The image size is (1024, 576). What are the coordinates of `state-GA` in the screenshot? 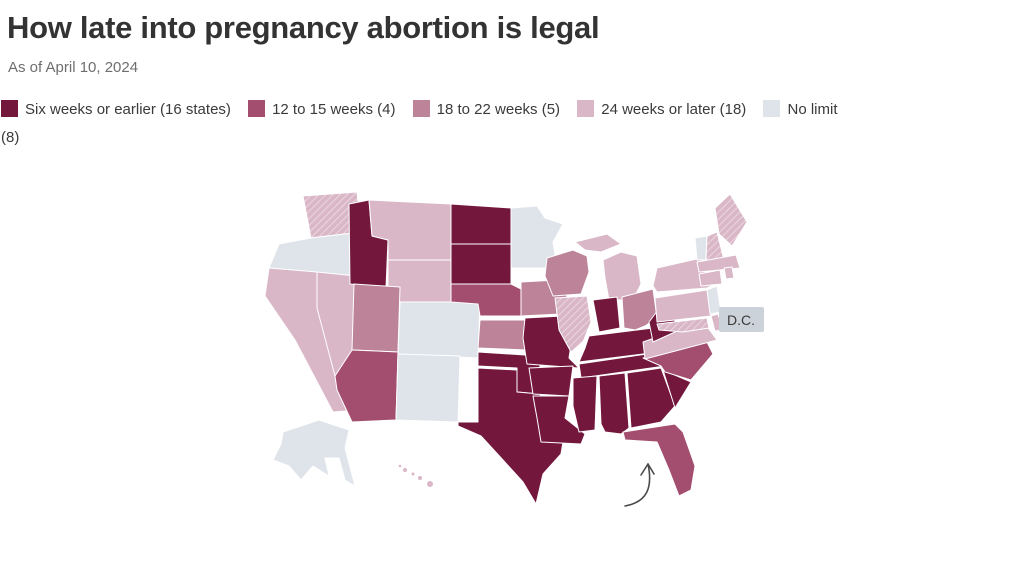 It's located at (651, 398).